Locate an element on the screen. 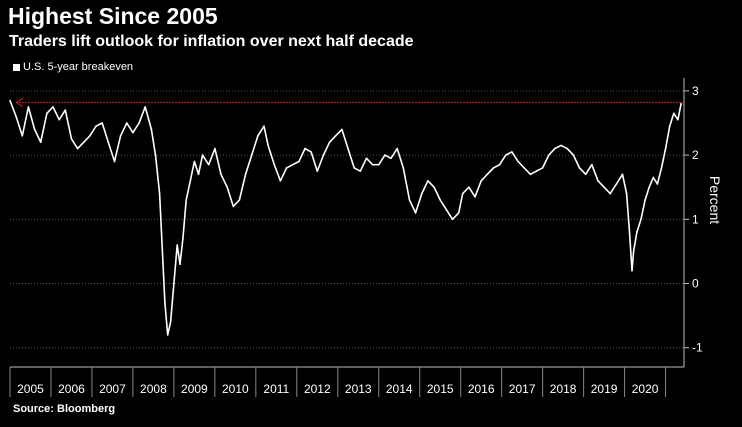 This screenshot has width=742, height=427. x-tick-label: 2017 is located at coordinates (522, 389).